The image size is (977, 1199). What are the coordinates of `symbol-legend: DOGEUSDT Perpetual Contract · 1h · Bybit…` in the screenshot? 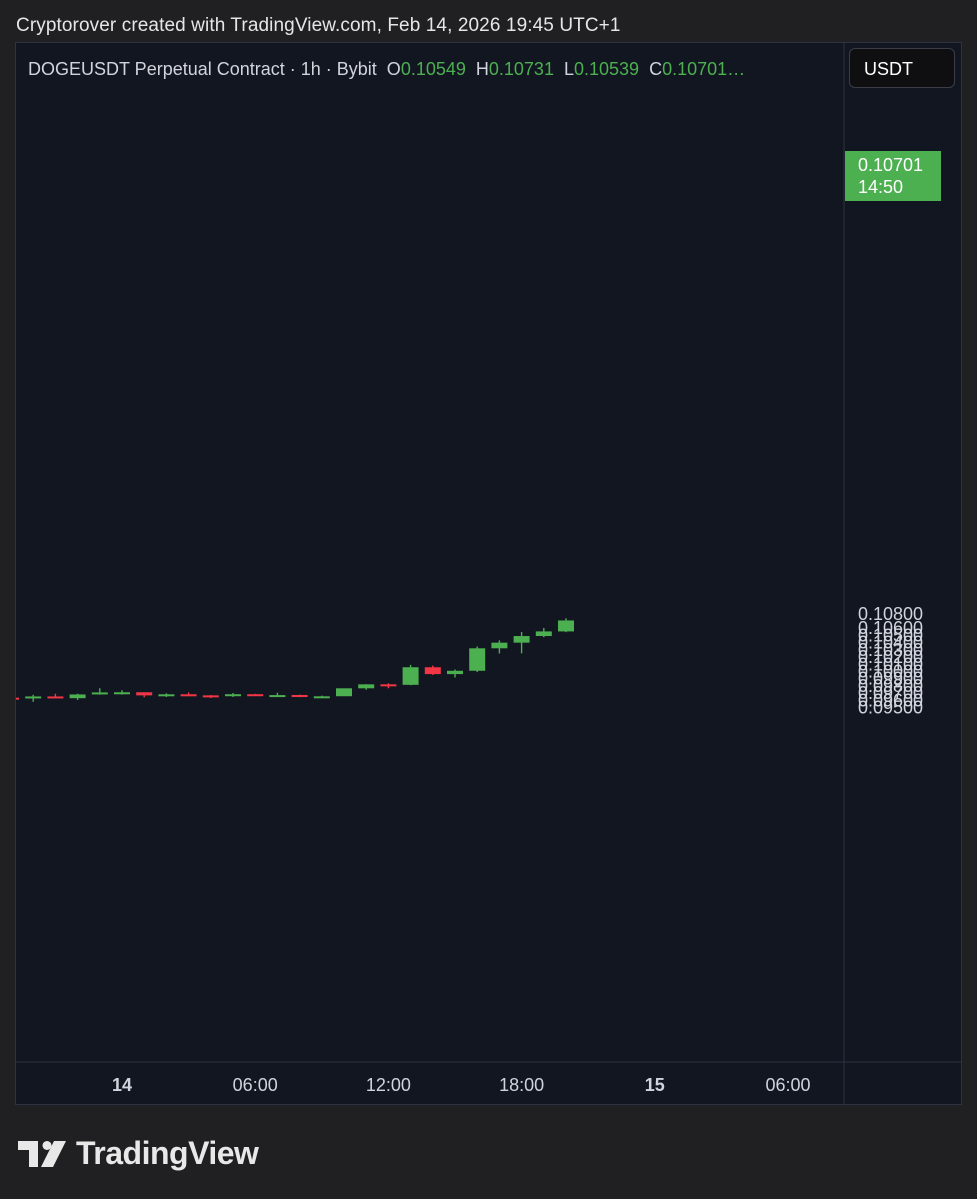 It's located at (386, 69).